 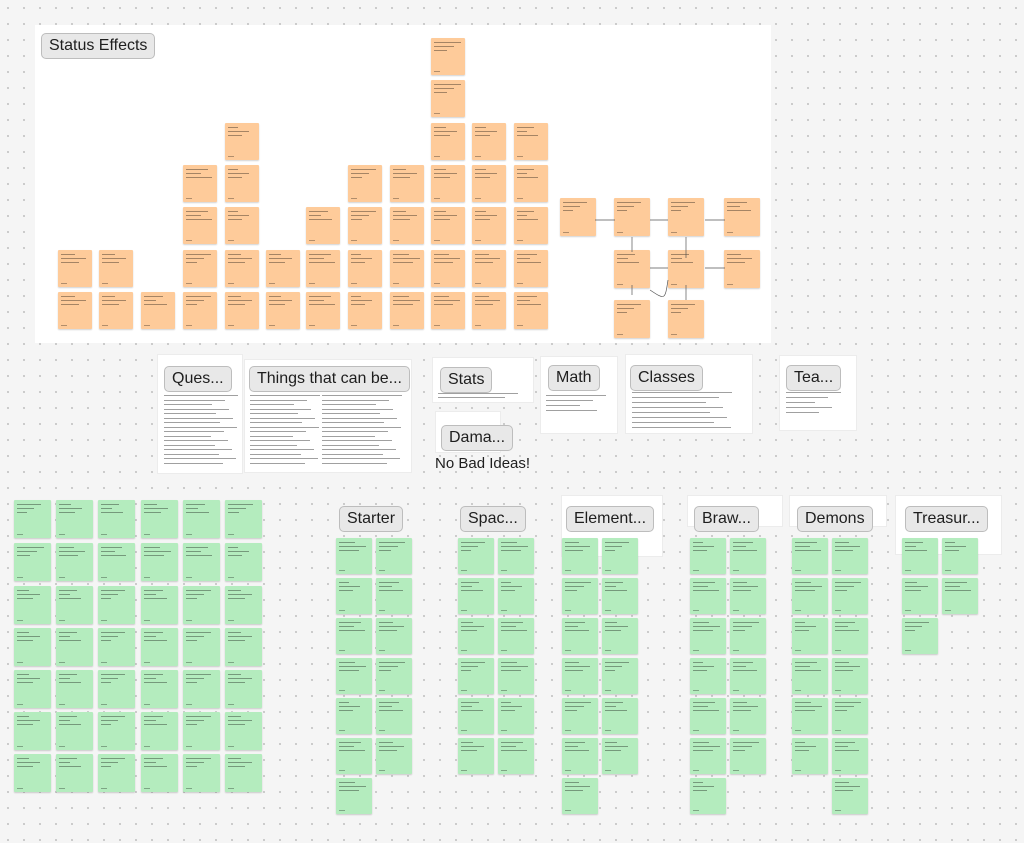 What do you see at coordinates (574, 378) in the screenshot?
I see `math-label: Math` at bounding box center [574, 378].